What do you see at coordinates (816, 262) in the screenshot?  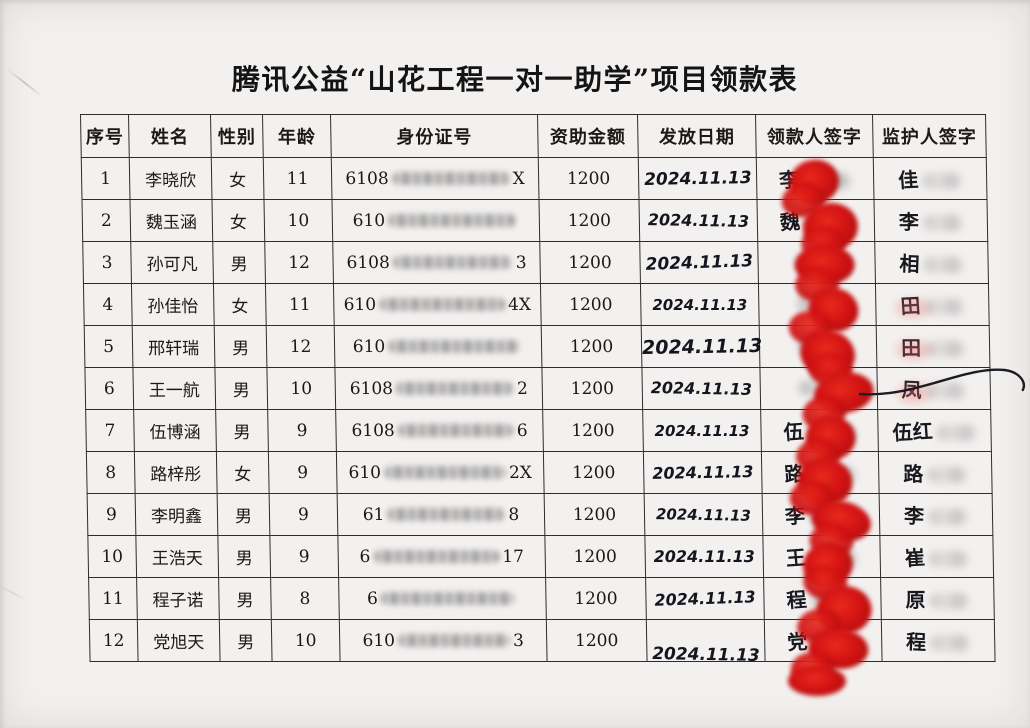 I see `cell-payee-signature` at bounding box center [816, 262].